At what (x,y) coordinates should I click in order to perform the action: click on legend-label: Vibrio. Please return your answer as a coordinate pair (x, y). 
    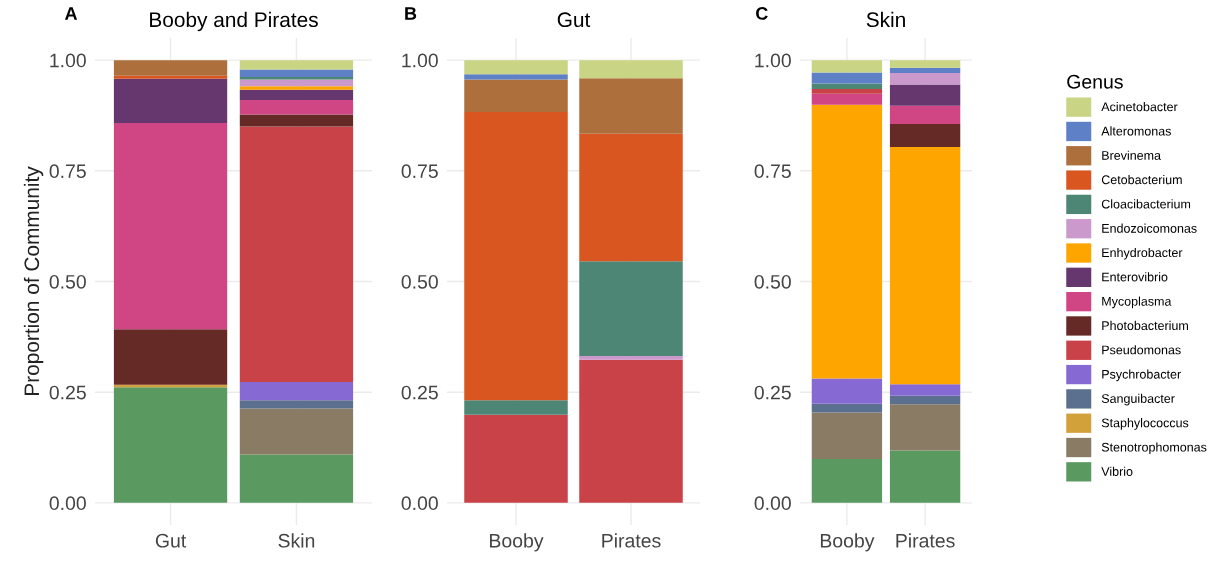
    Looking at the image, I should click on (1117, 471).